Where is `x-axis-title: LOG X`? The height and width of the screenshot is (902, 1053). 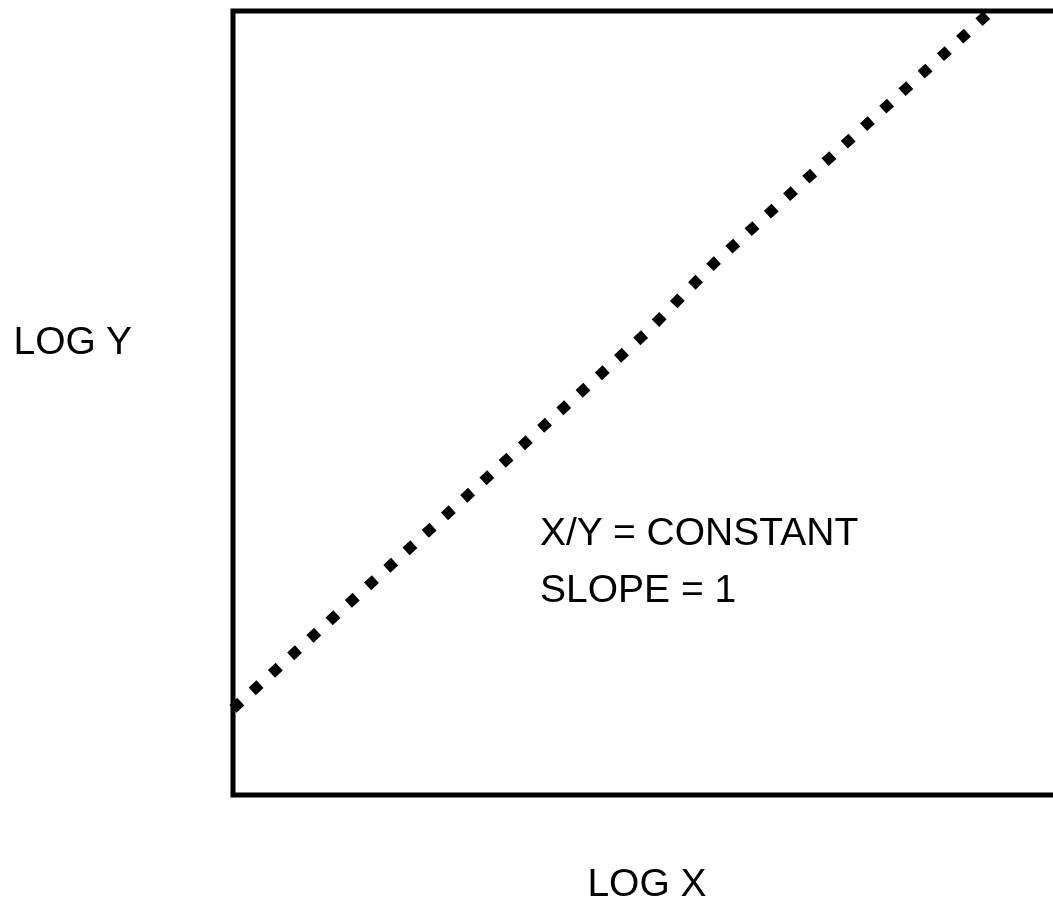
x-axis-title: LOG X is located at coordinates (647, 881).